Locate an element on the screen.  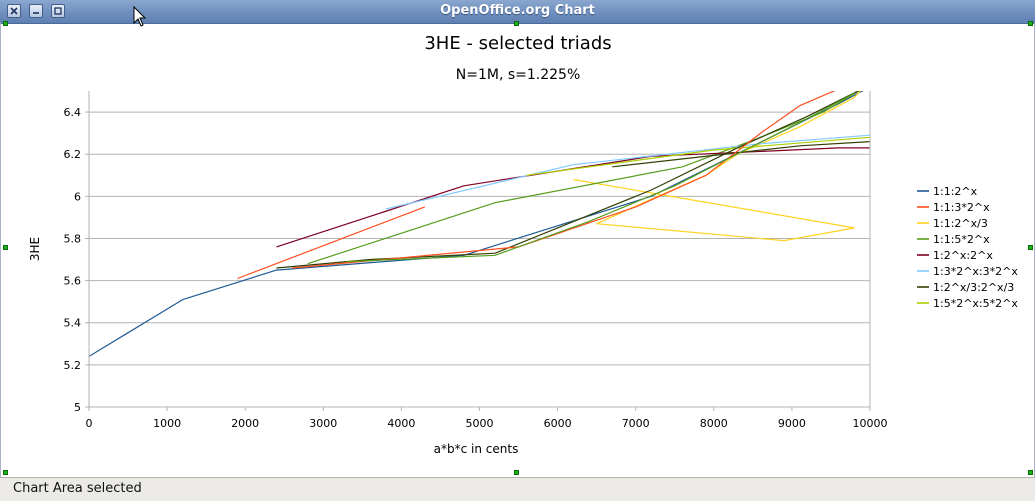
y-tick-labels: 5 5.2 5.4 5.6 5.8 6 6.2 6.4 is located at coordinates (73, 260).